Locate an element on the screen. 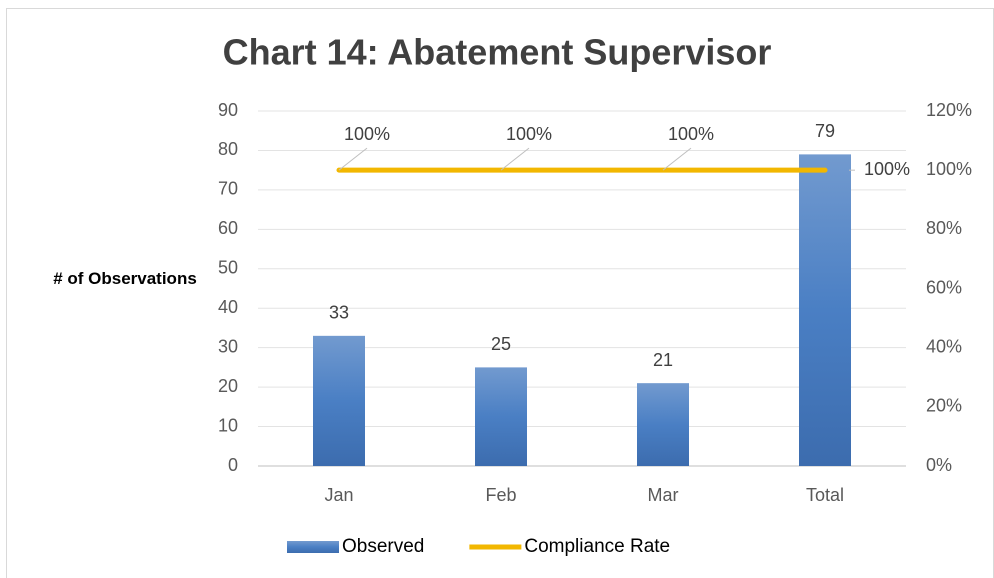 This screenshot has height=578, width=994. y-tick-label: 20 is located at coordinates (228, 386).